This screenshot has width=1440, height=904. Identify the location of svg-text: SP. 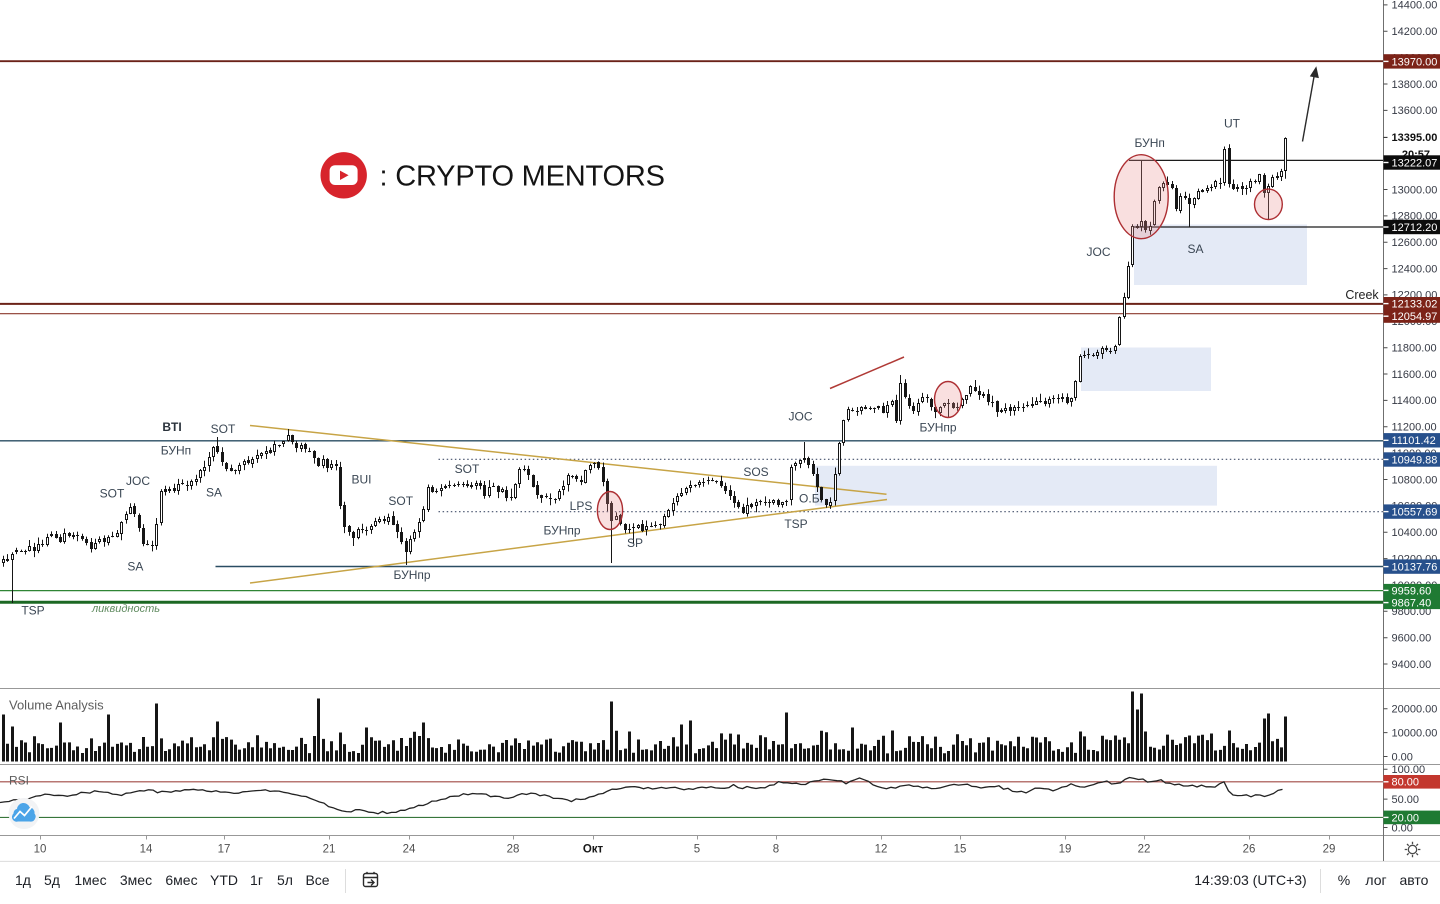
(635, 543).